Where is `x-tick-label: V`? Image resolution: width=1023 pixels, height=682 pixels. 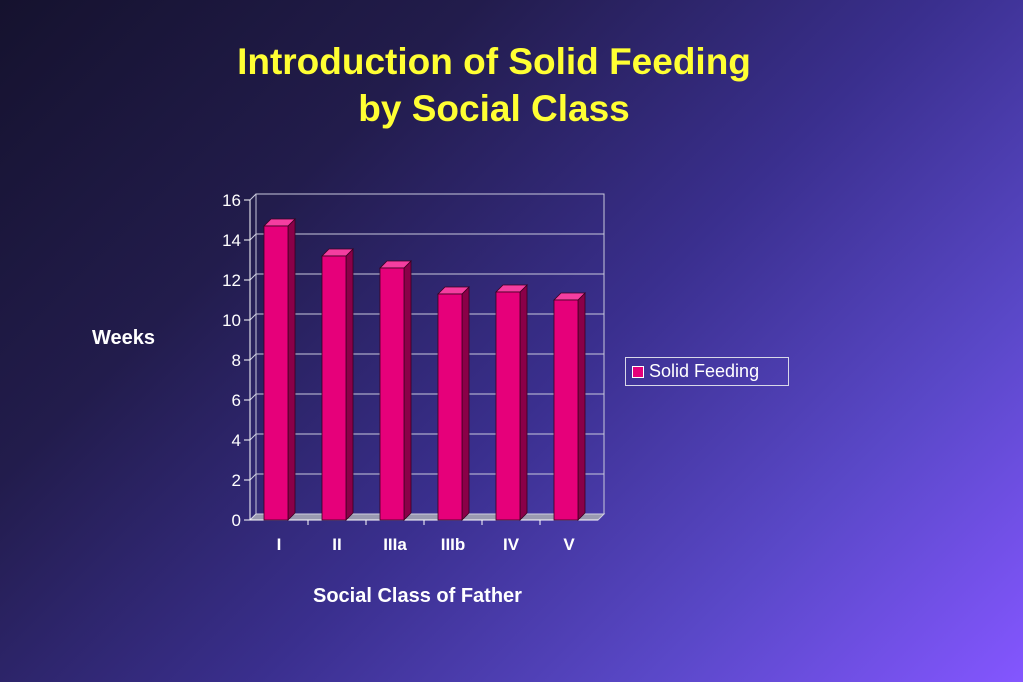
x-tick-label: V is located at coordinates (569, 544).